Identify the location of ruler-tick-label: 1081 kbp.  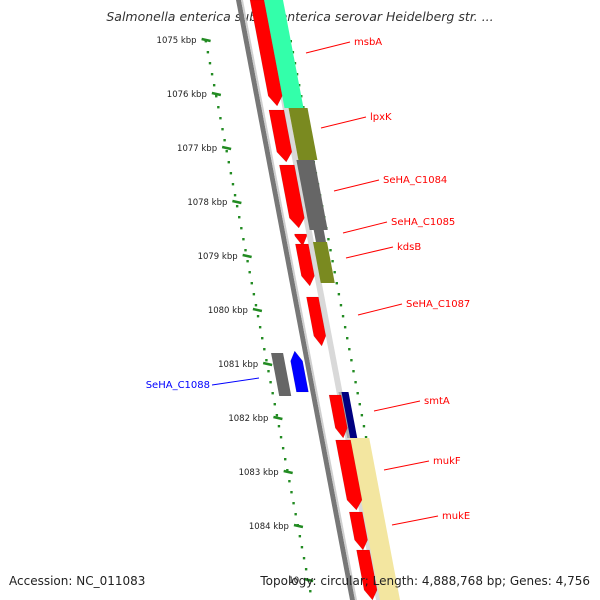
(238, 365).